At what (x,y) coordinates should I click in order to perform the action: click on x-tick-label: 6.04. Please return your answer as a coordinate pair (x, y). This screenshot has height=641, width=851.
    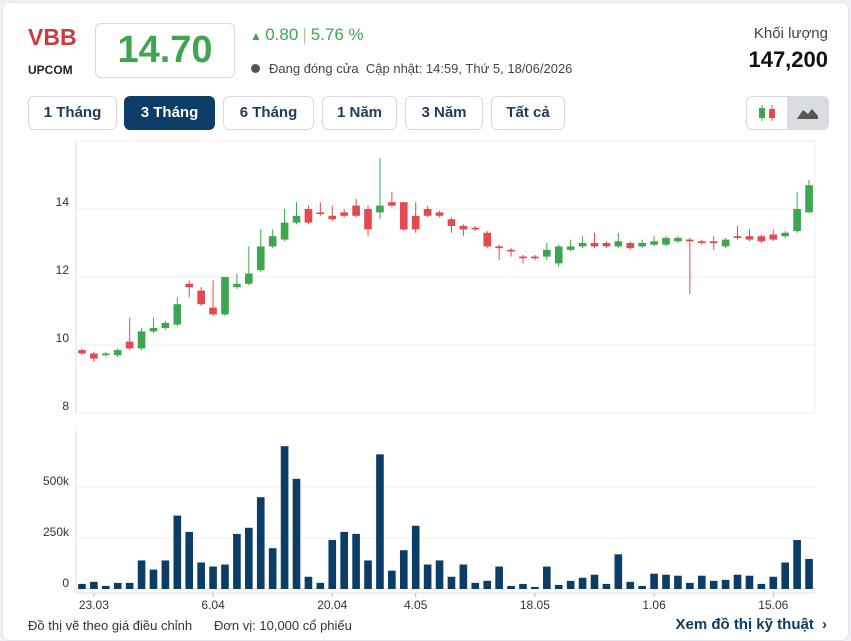
    Looking at the image, I should click on (213, 605).